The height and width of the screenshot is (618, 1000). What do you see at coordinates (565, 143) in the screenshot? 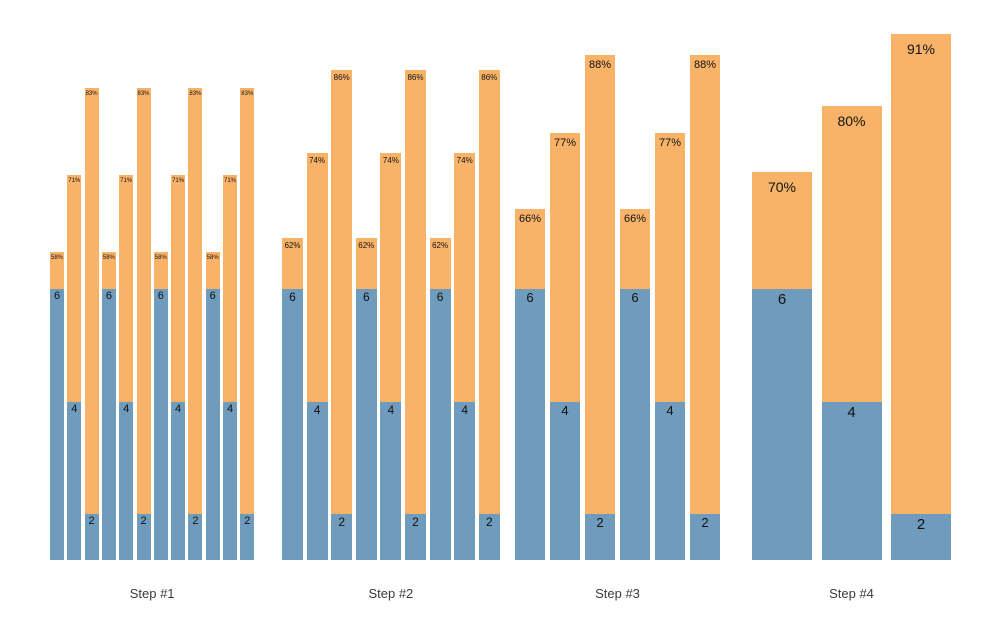
I see `bar-pct-label: 77%` at bounding box center [565, 143].